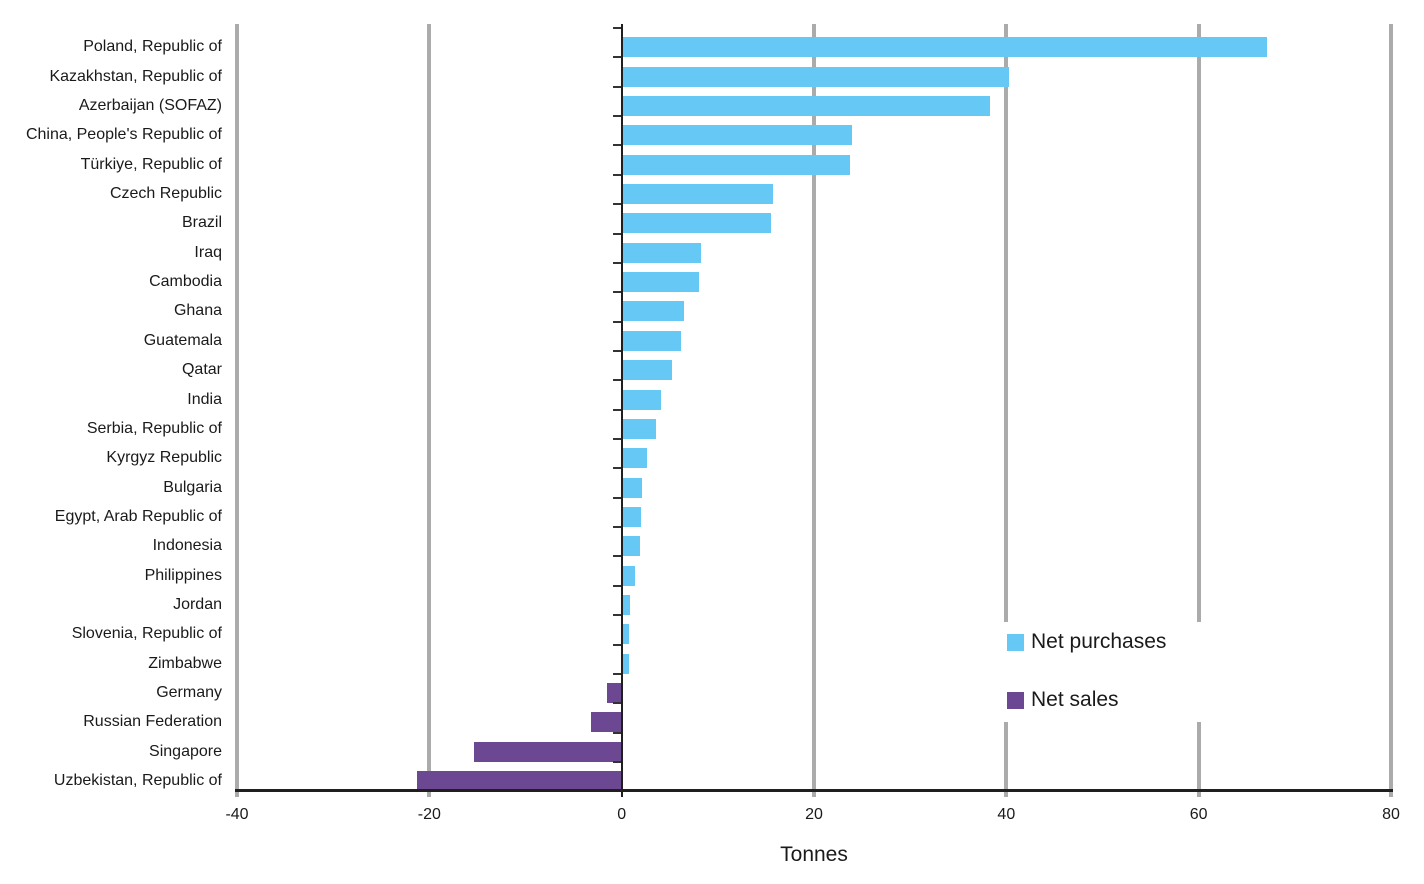 The image size is (1424, 884). Describe the element at coordinates (944, 47) in the screenshot. I see `bar-poland-republic-of` at that location.